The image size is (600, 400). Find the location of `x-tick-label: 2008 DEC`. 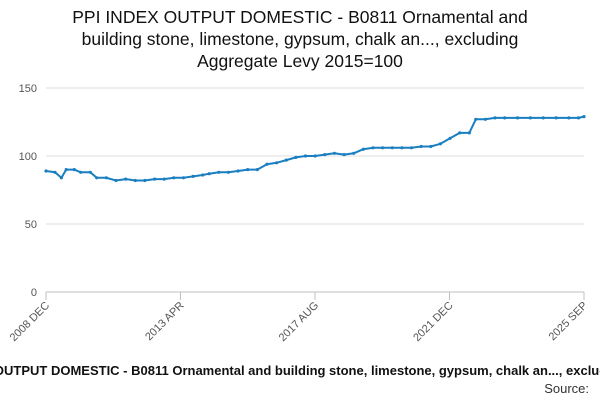

x-tick-label: 2008 DEC is located at coordinates (30, 322).